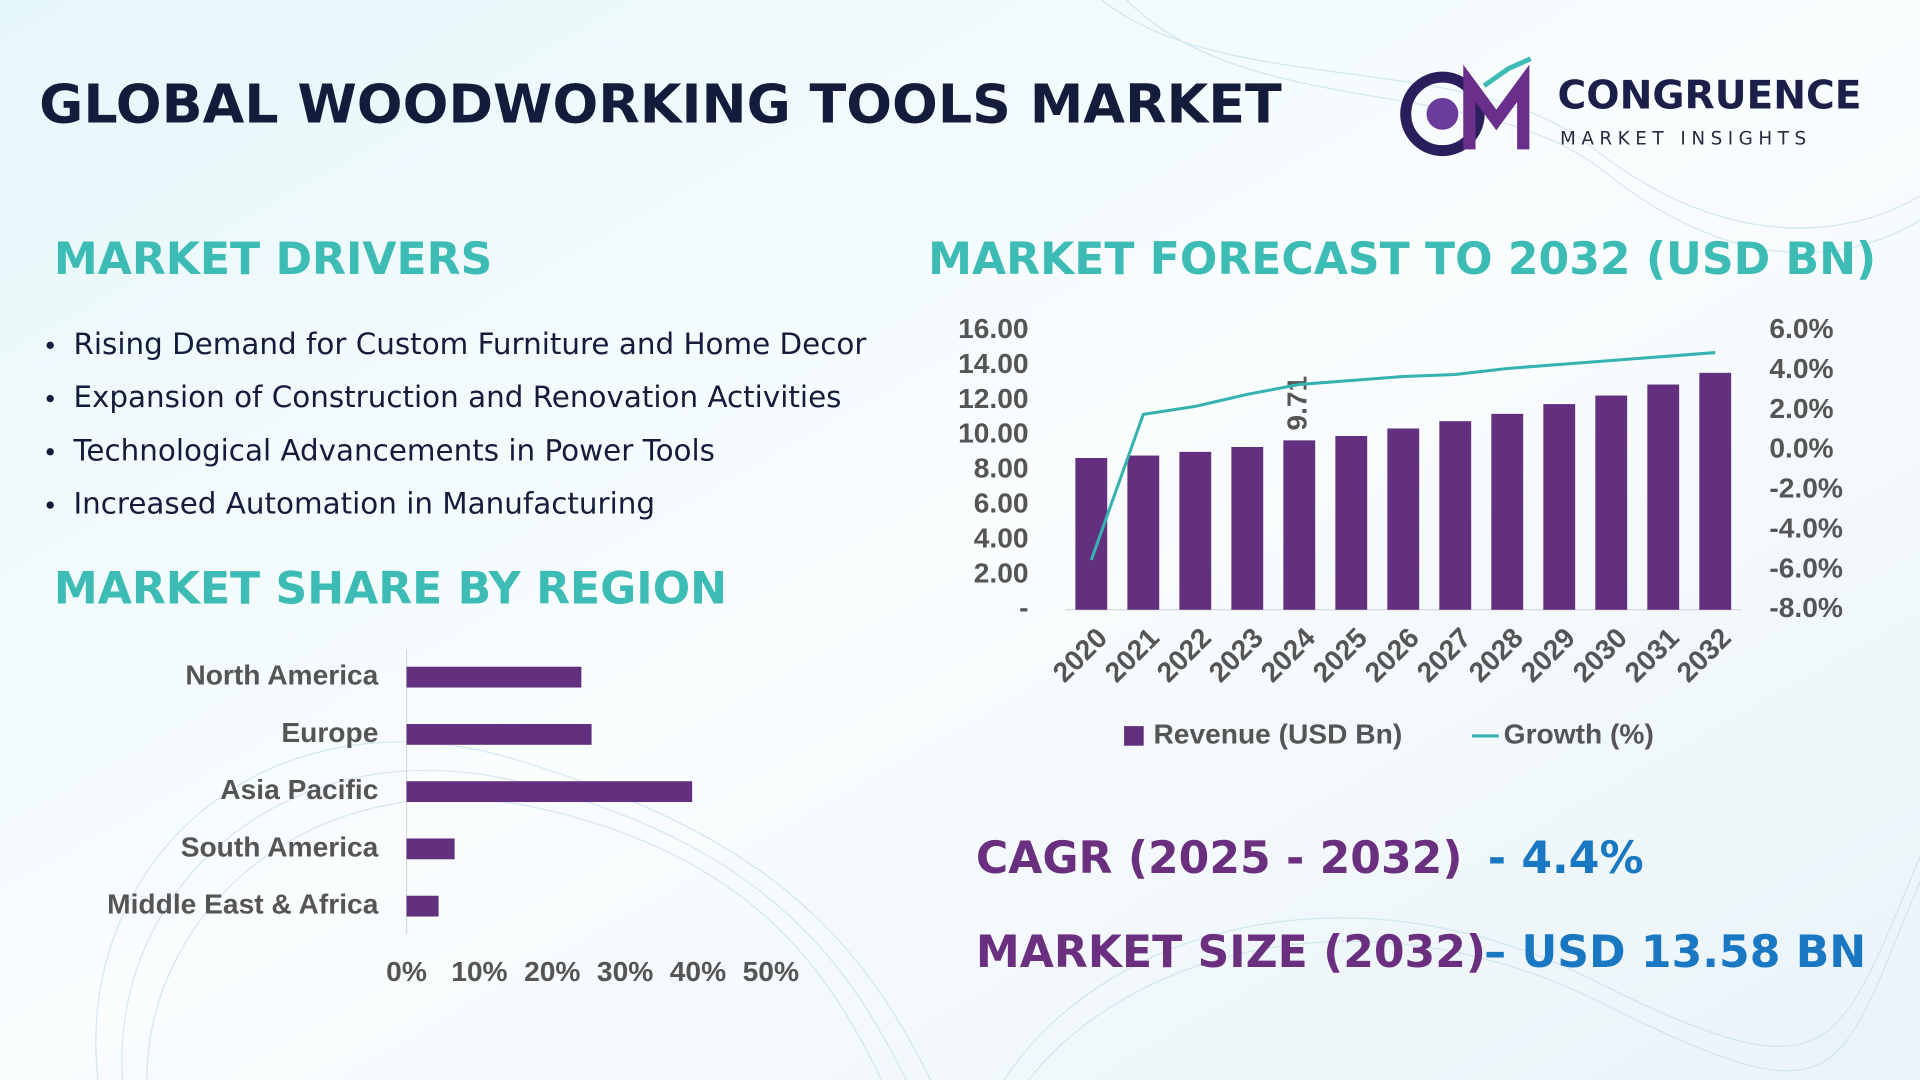 The image size is (1920, 1080). Describe the element at coordinates (1023, 607) in the screenshot. I see `y-tick-label: -` at that location.